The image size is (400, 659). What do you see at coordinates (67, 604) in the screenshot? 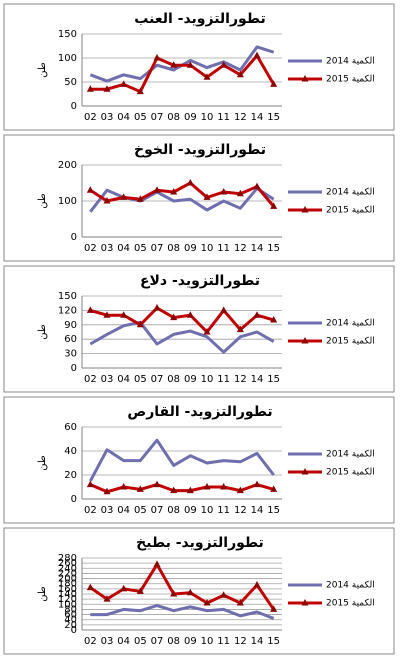
I see `y-tick-label: 100` at bounding box center [67, 604].